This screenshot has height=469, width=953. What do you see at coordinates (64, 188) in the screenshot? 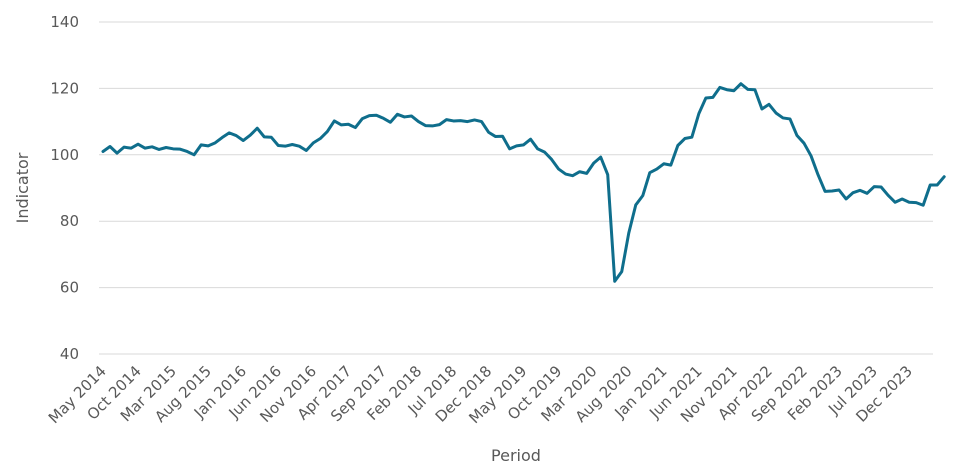
I see `y-axis-ticks: 40 60 80 100 120 140` at bounding box center [64, 188].